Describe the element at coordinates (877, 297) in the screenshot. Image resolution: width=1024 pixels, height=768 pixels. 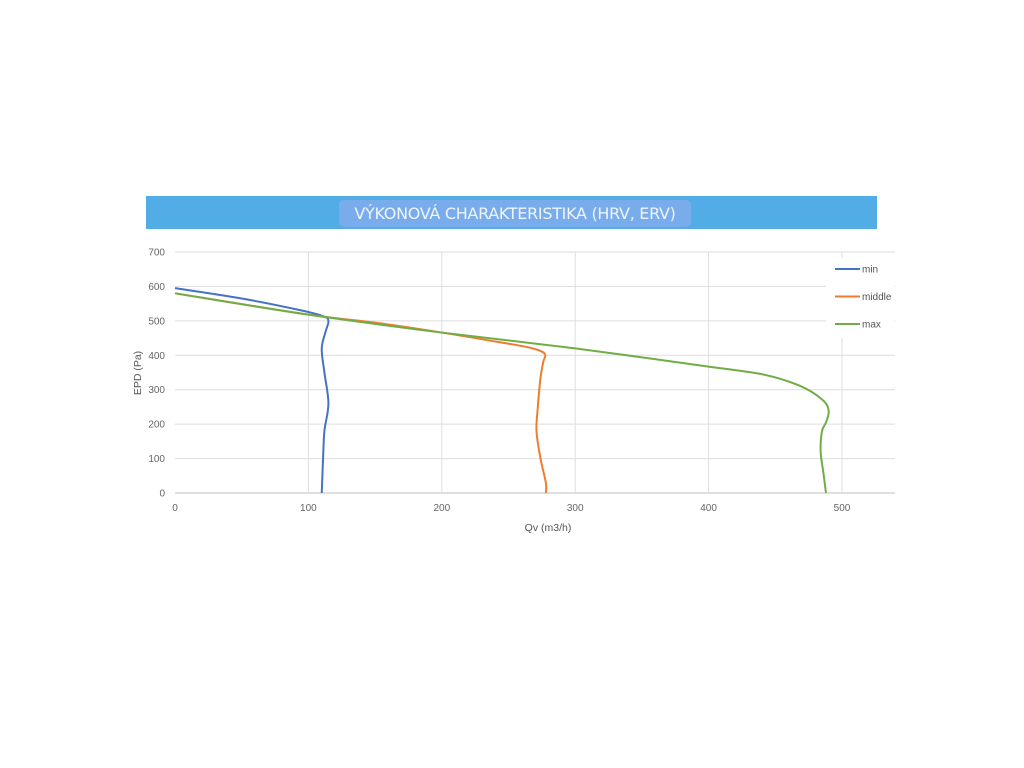
I see `legend-label-middle: middle` at that location.